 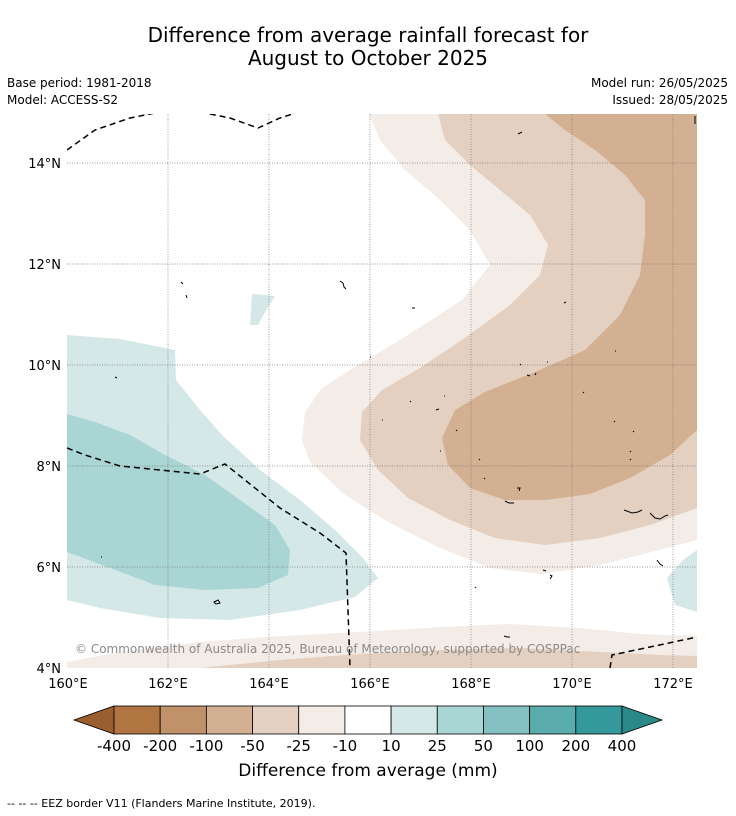 I want to click on colorbar: -400 -200 -100 -50 -25 -10 10 25 50 100 200 400, so click(x=368, y=730).